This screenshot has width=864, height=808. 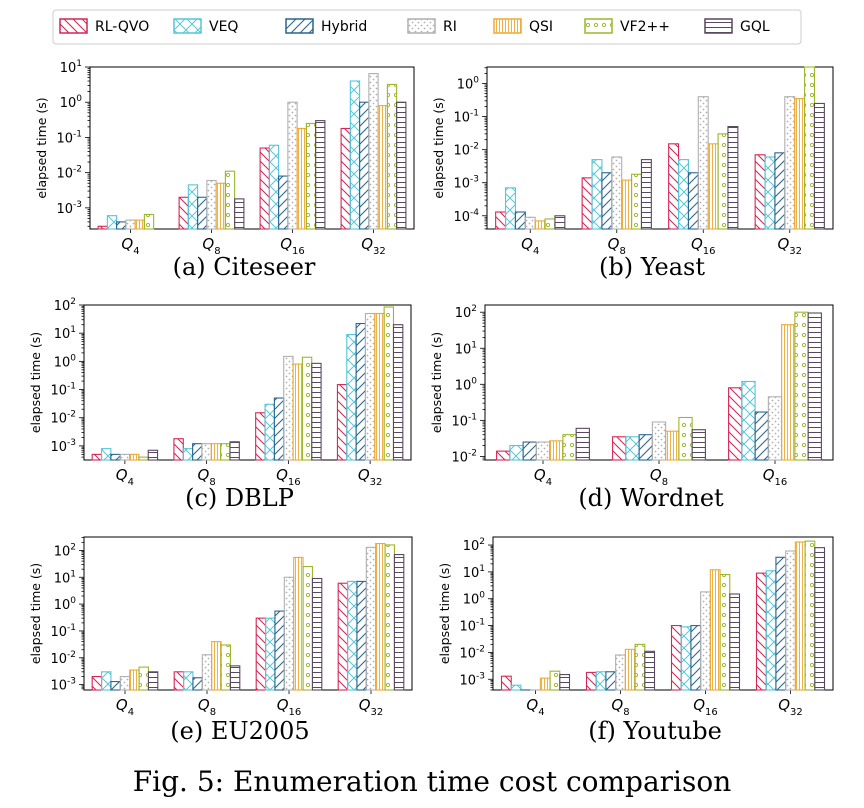 What do you see at coordinates (122, 27) in the screenshot?
I see `legend-label: RL-QVO` at bounding box center [122, 27].